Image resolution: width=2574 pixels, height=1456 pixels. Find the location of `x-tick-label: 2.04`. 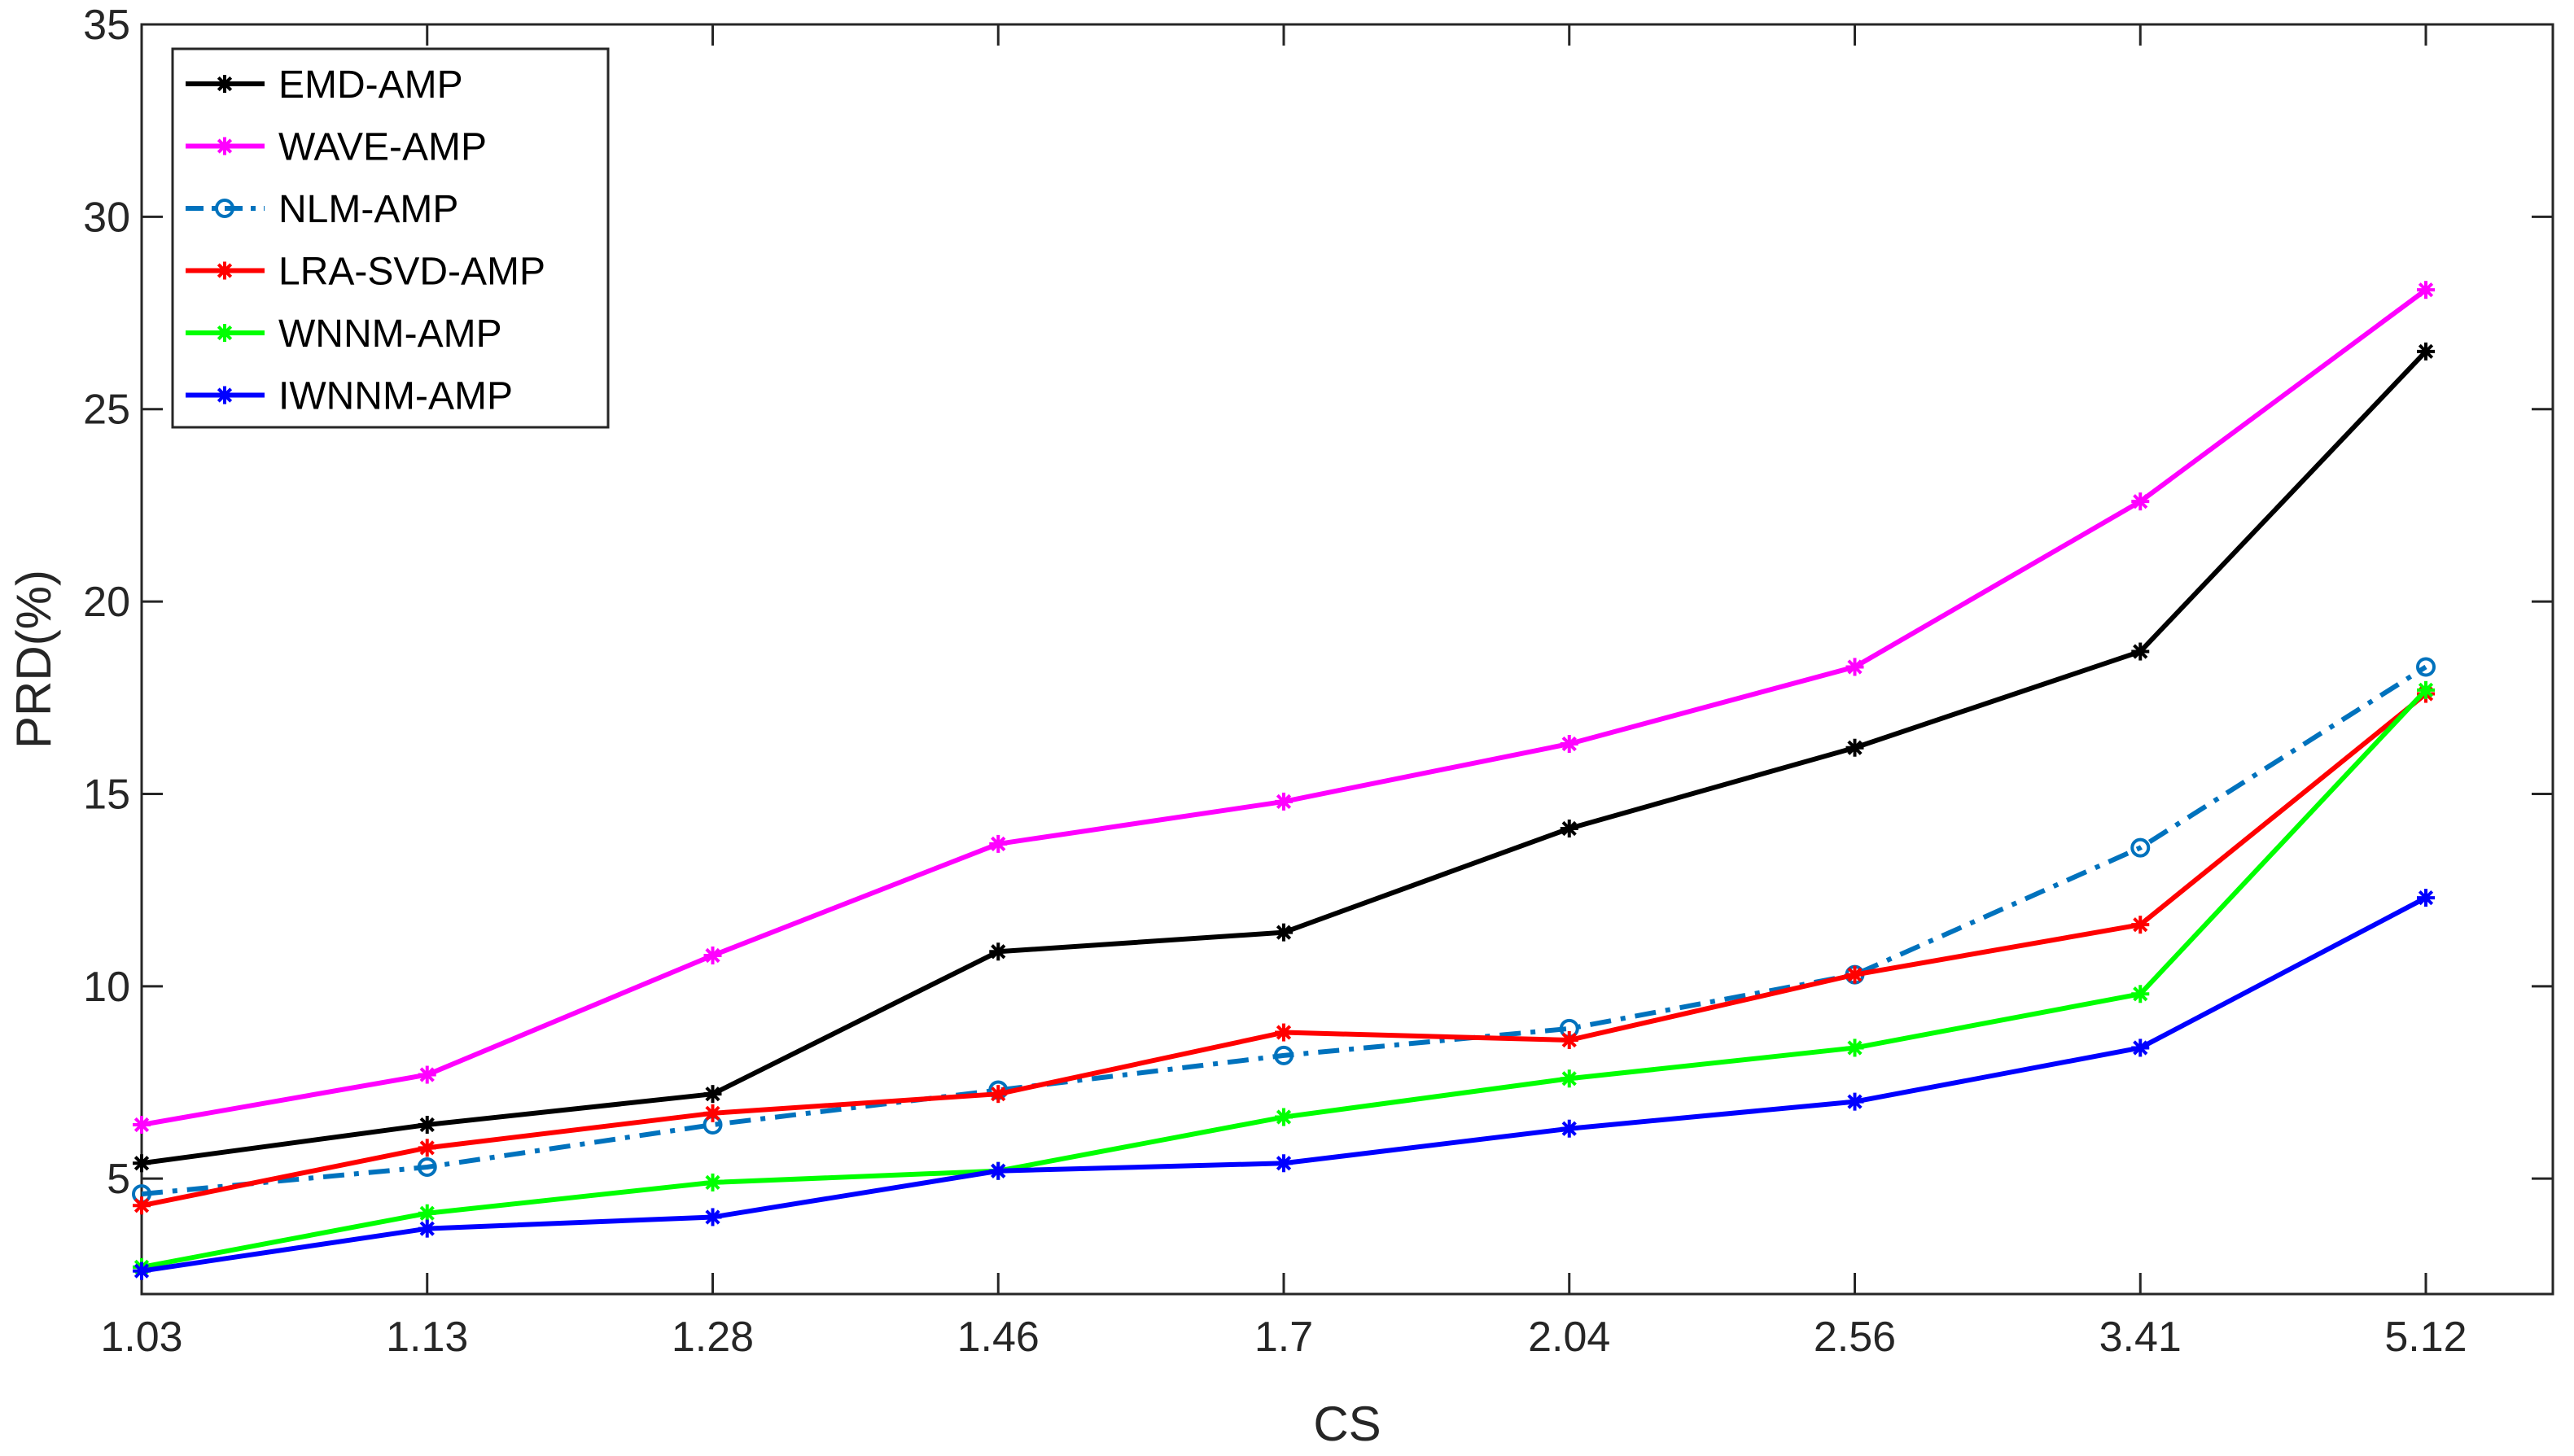

x-tick-label: 2.04 is located at coordinates (1569, 1337).